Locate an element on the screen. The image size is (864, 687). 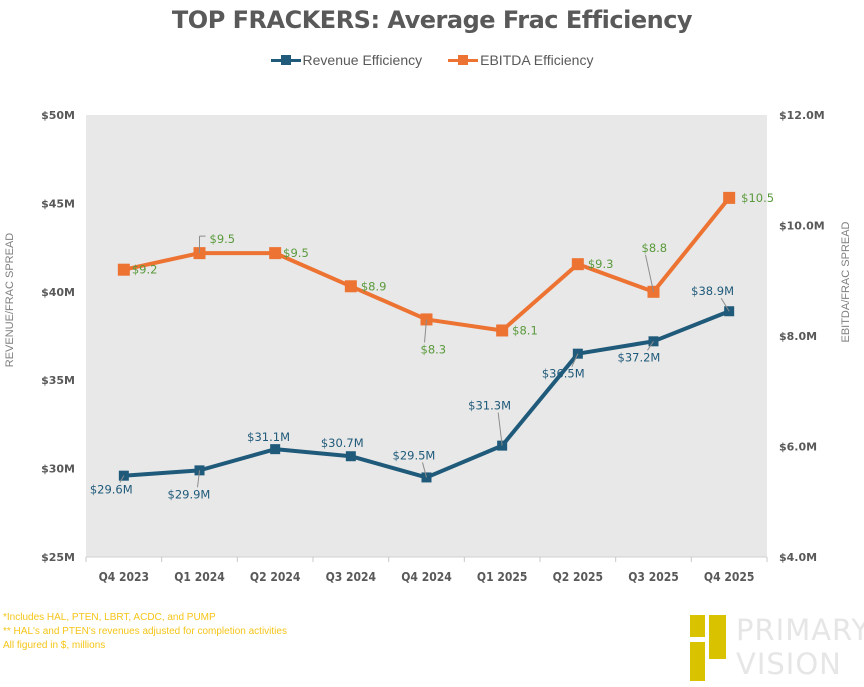
x-tick-label: Q3 2024 is located at coordinates (351, 577).